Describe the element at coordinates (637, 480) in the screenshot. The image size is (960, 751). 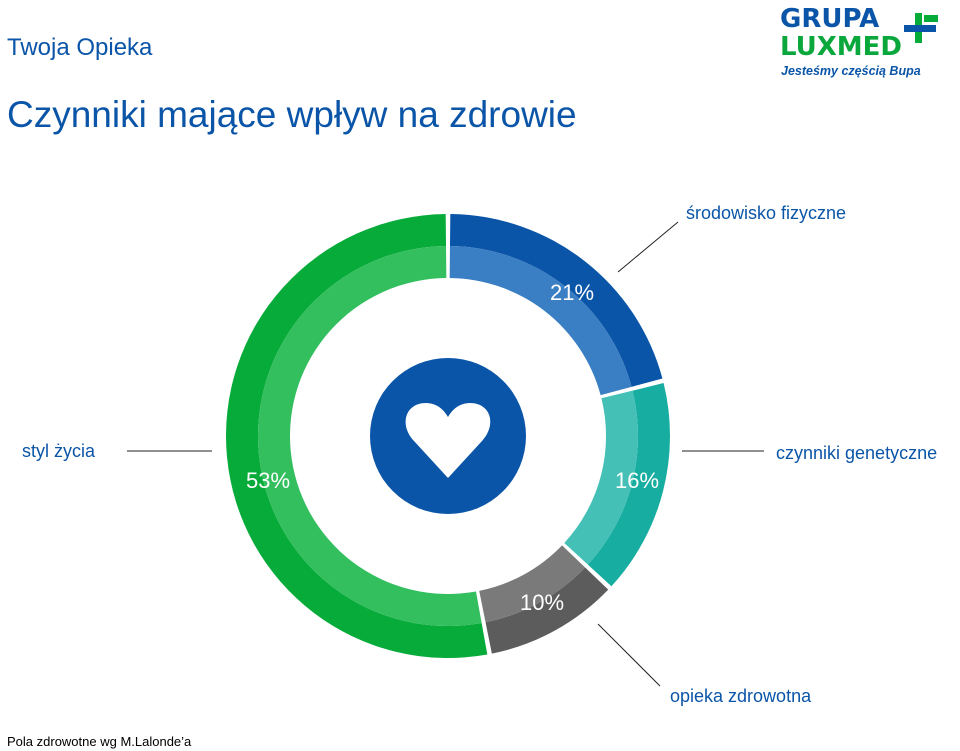
I see `slice-value-label: 16%` at that location.